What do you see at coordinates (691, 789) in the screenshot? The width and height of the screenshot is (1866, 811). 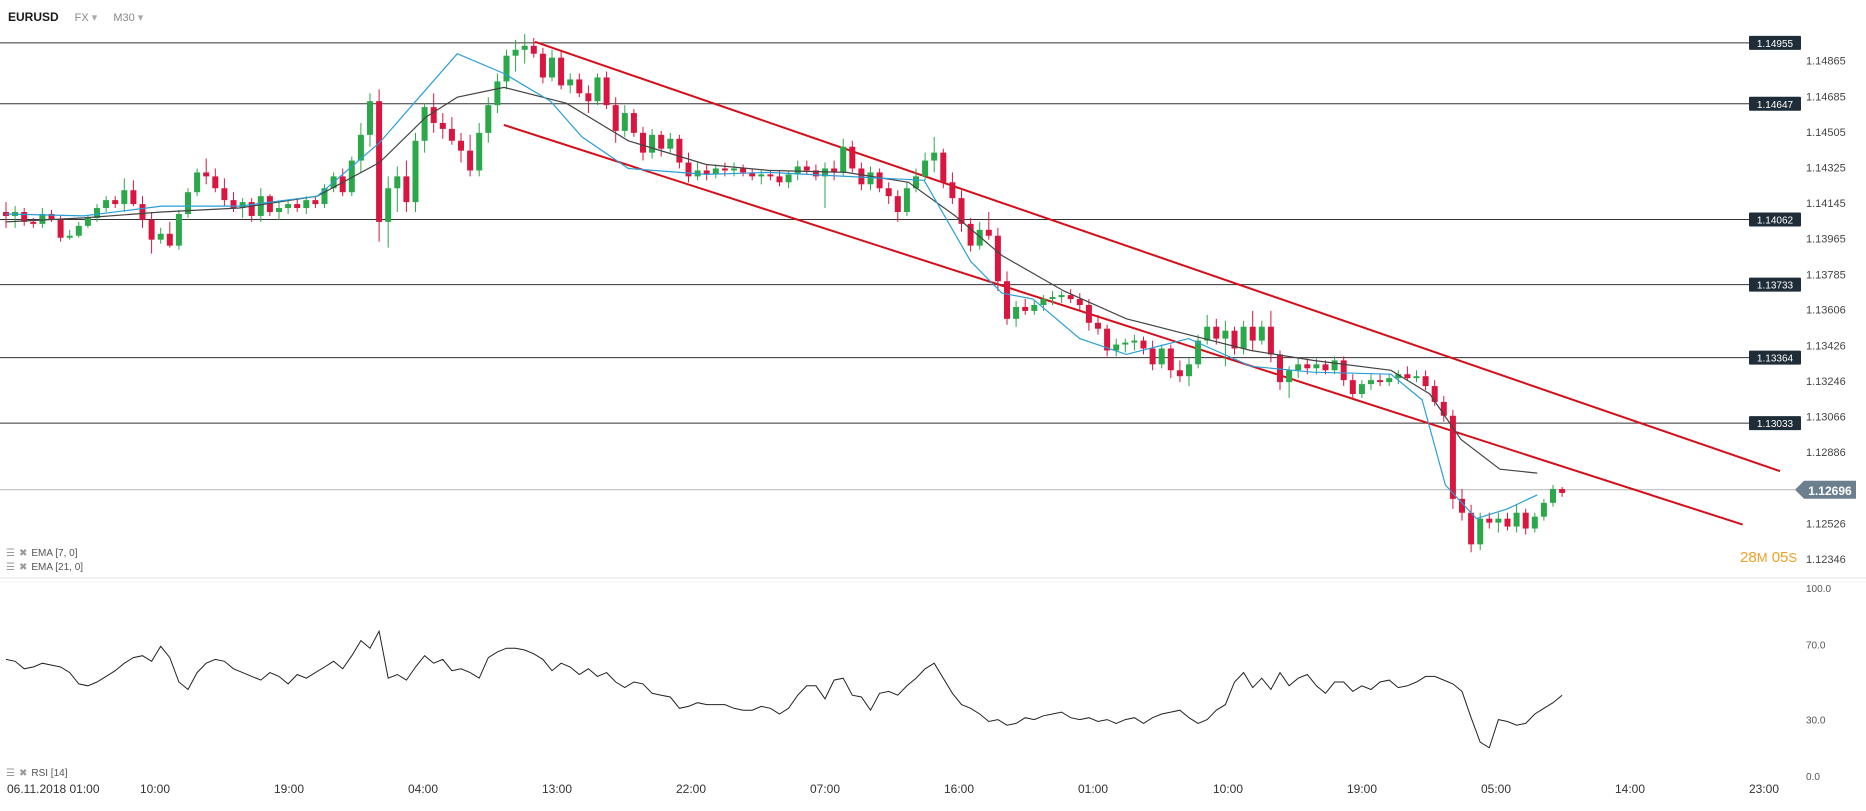 I see `time-axis-label: 22:00` at bounding box center [691, 789].